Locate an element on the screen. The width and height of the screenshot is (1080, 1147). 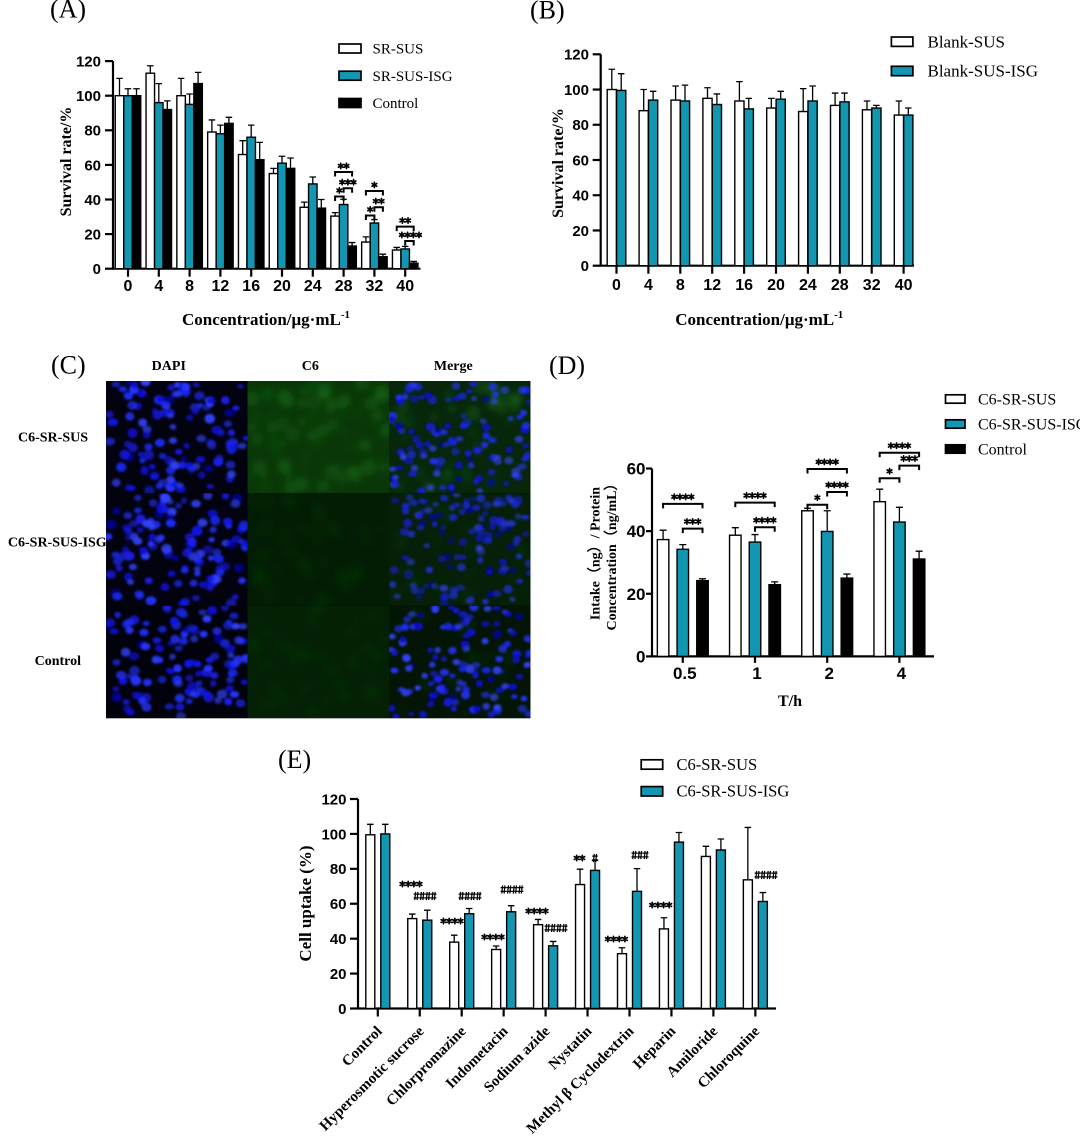
svg-text: 2 is located at coordinates (828, 673).